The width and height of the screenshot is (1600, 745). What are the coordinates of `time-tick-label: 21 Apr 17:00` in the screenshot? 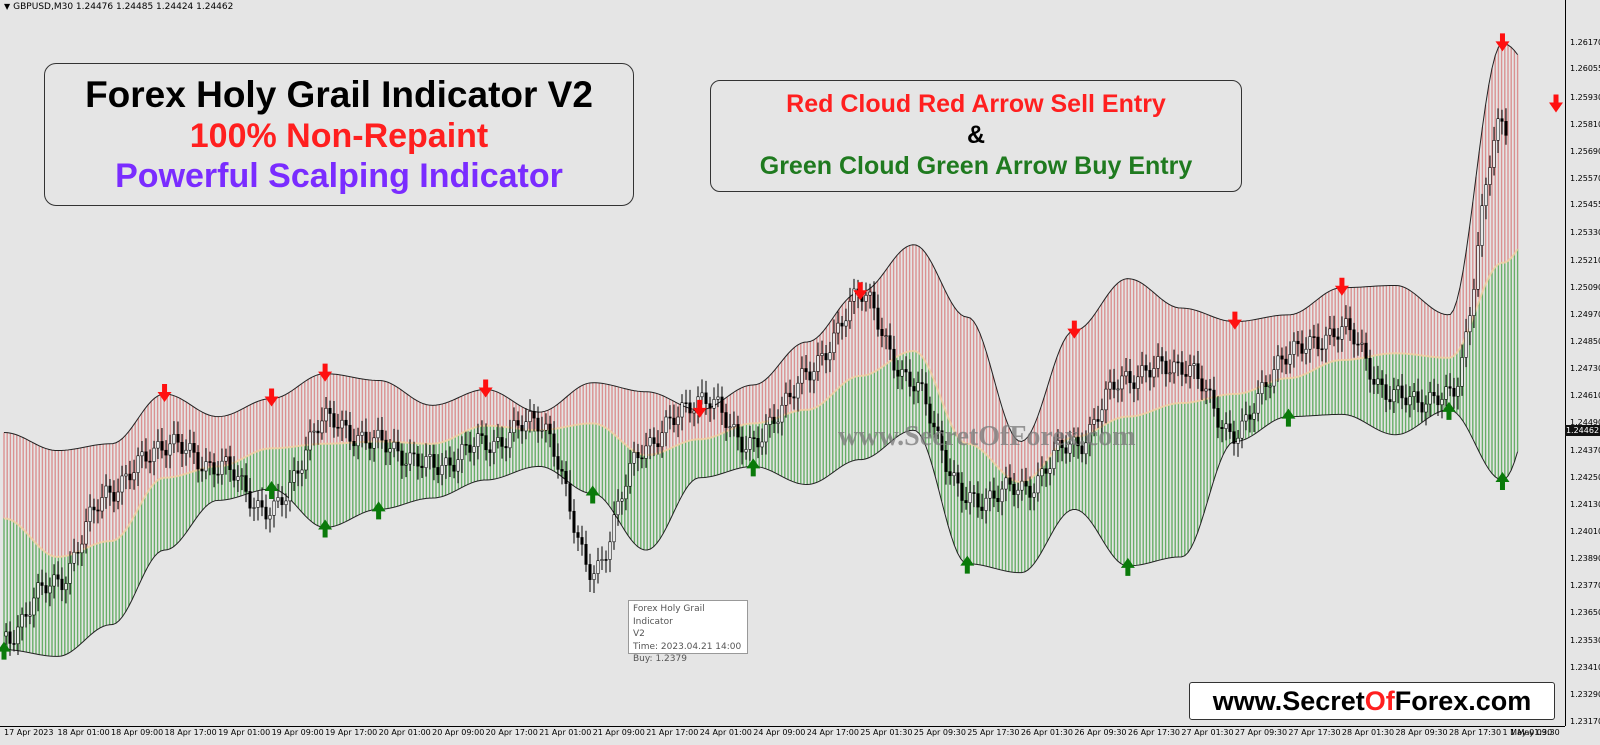 It's located at (672, 732).